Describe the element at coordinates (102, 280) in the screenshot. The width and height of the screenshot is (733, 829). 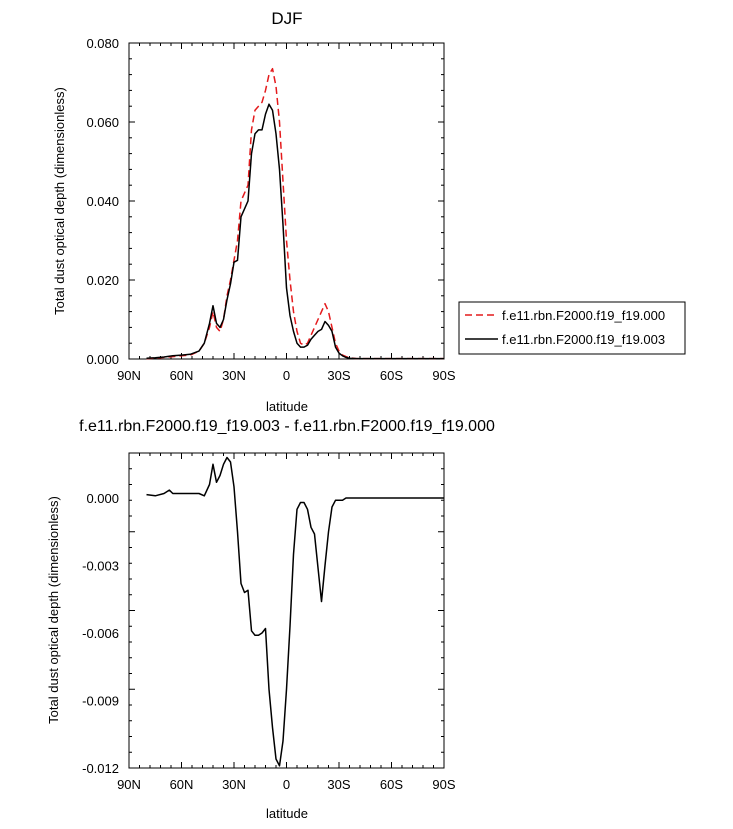
I see `top-y-tick-label: 0.020` at that location.